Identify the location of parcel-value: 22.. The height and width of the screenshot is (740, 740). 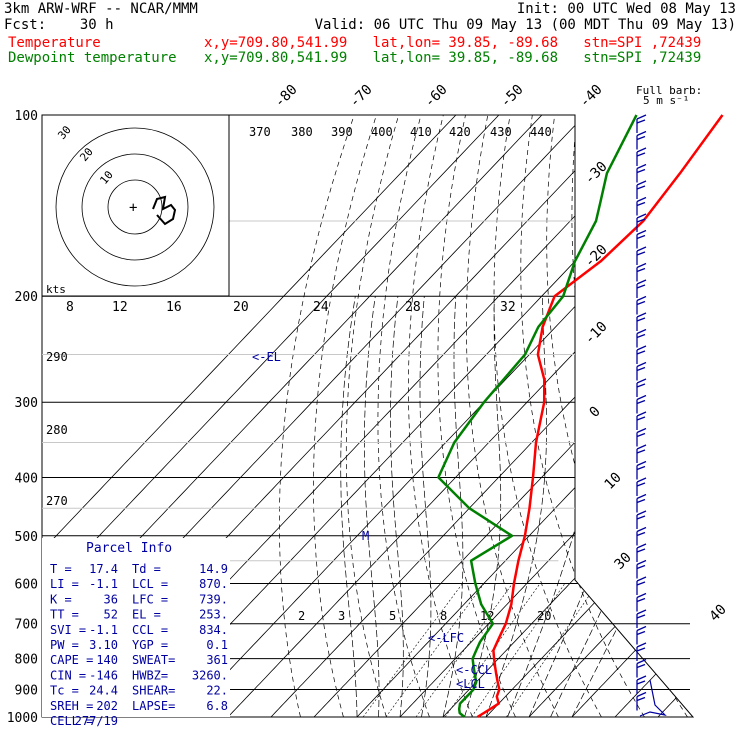
(217, 691).